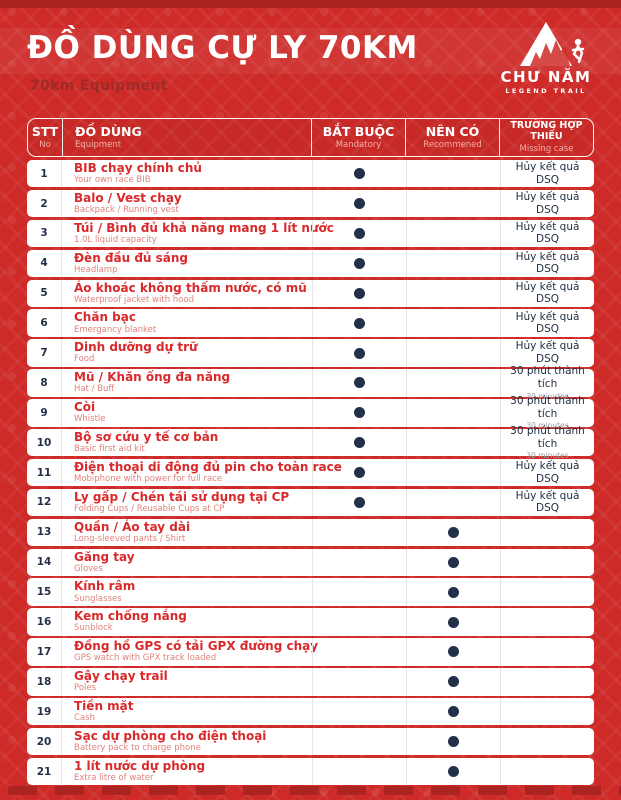  I want to click on row-number: 11, so click(44, 472).